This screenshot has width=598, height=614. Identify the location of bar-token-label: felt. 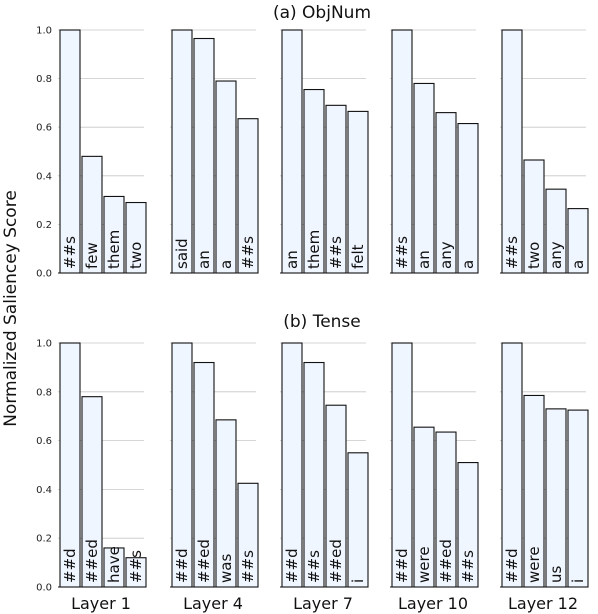
(358, 256).